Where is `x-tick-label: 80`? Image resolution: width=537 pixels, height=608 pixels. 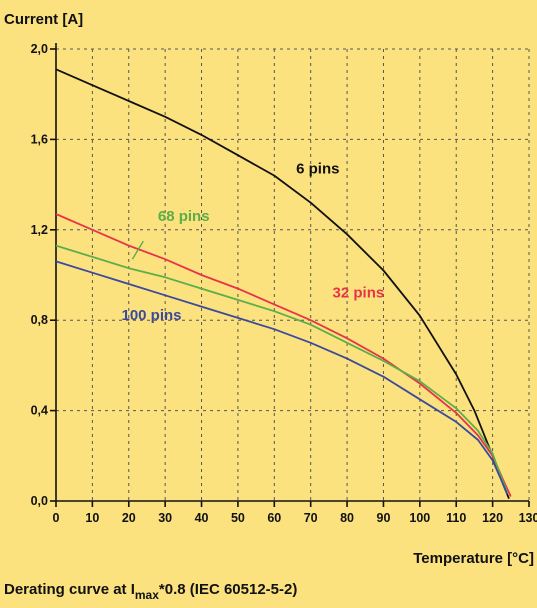
x-tick-label: 80 is located at coordinates (347, 518).